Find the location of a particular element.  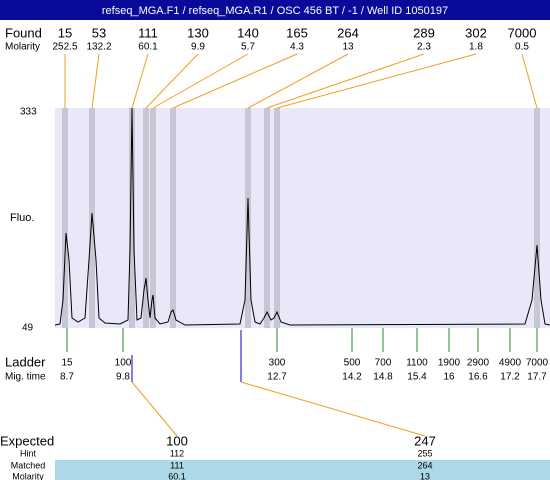

mig-time-value: 14.8 is located at coordinates (383, 377).